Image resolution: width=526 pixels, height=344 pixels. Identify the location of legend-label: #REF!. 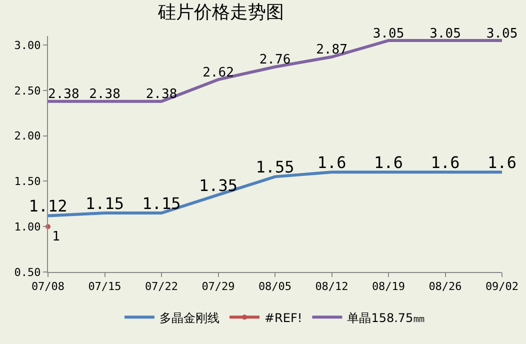
(283, 317).